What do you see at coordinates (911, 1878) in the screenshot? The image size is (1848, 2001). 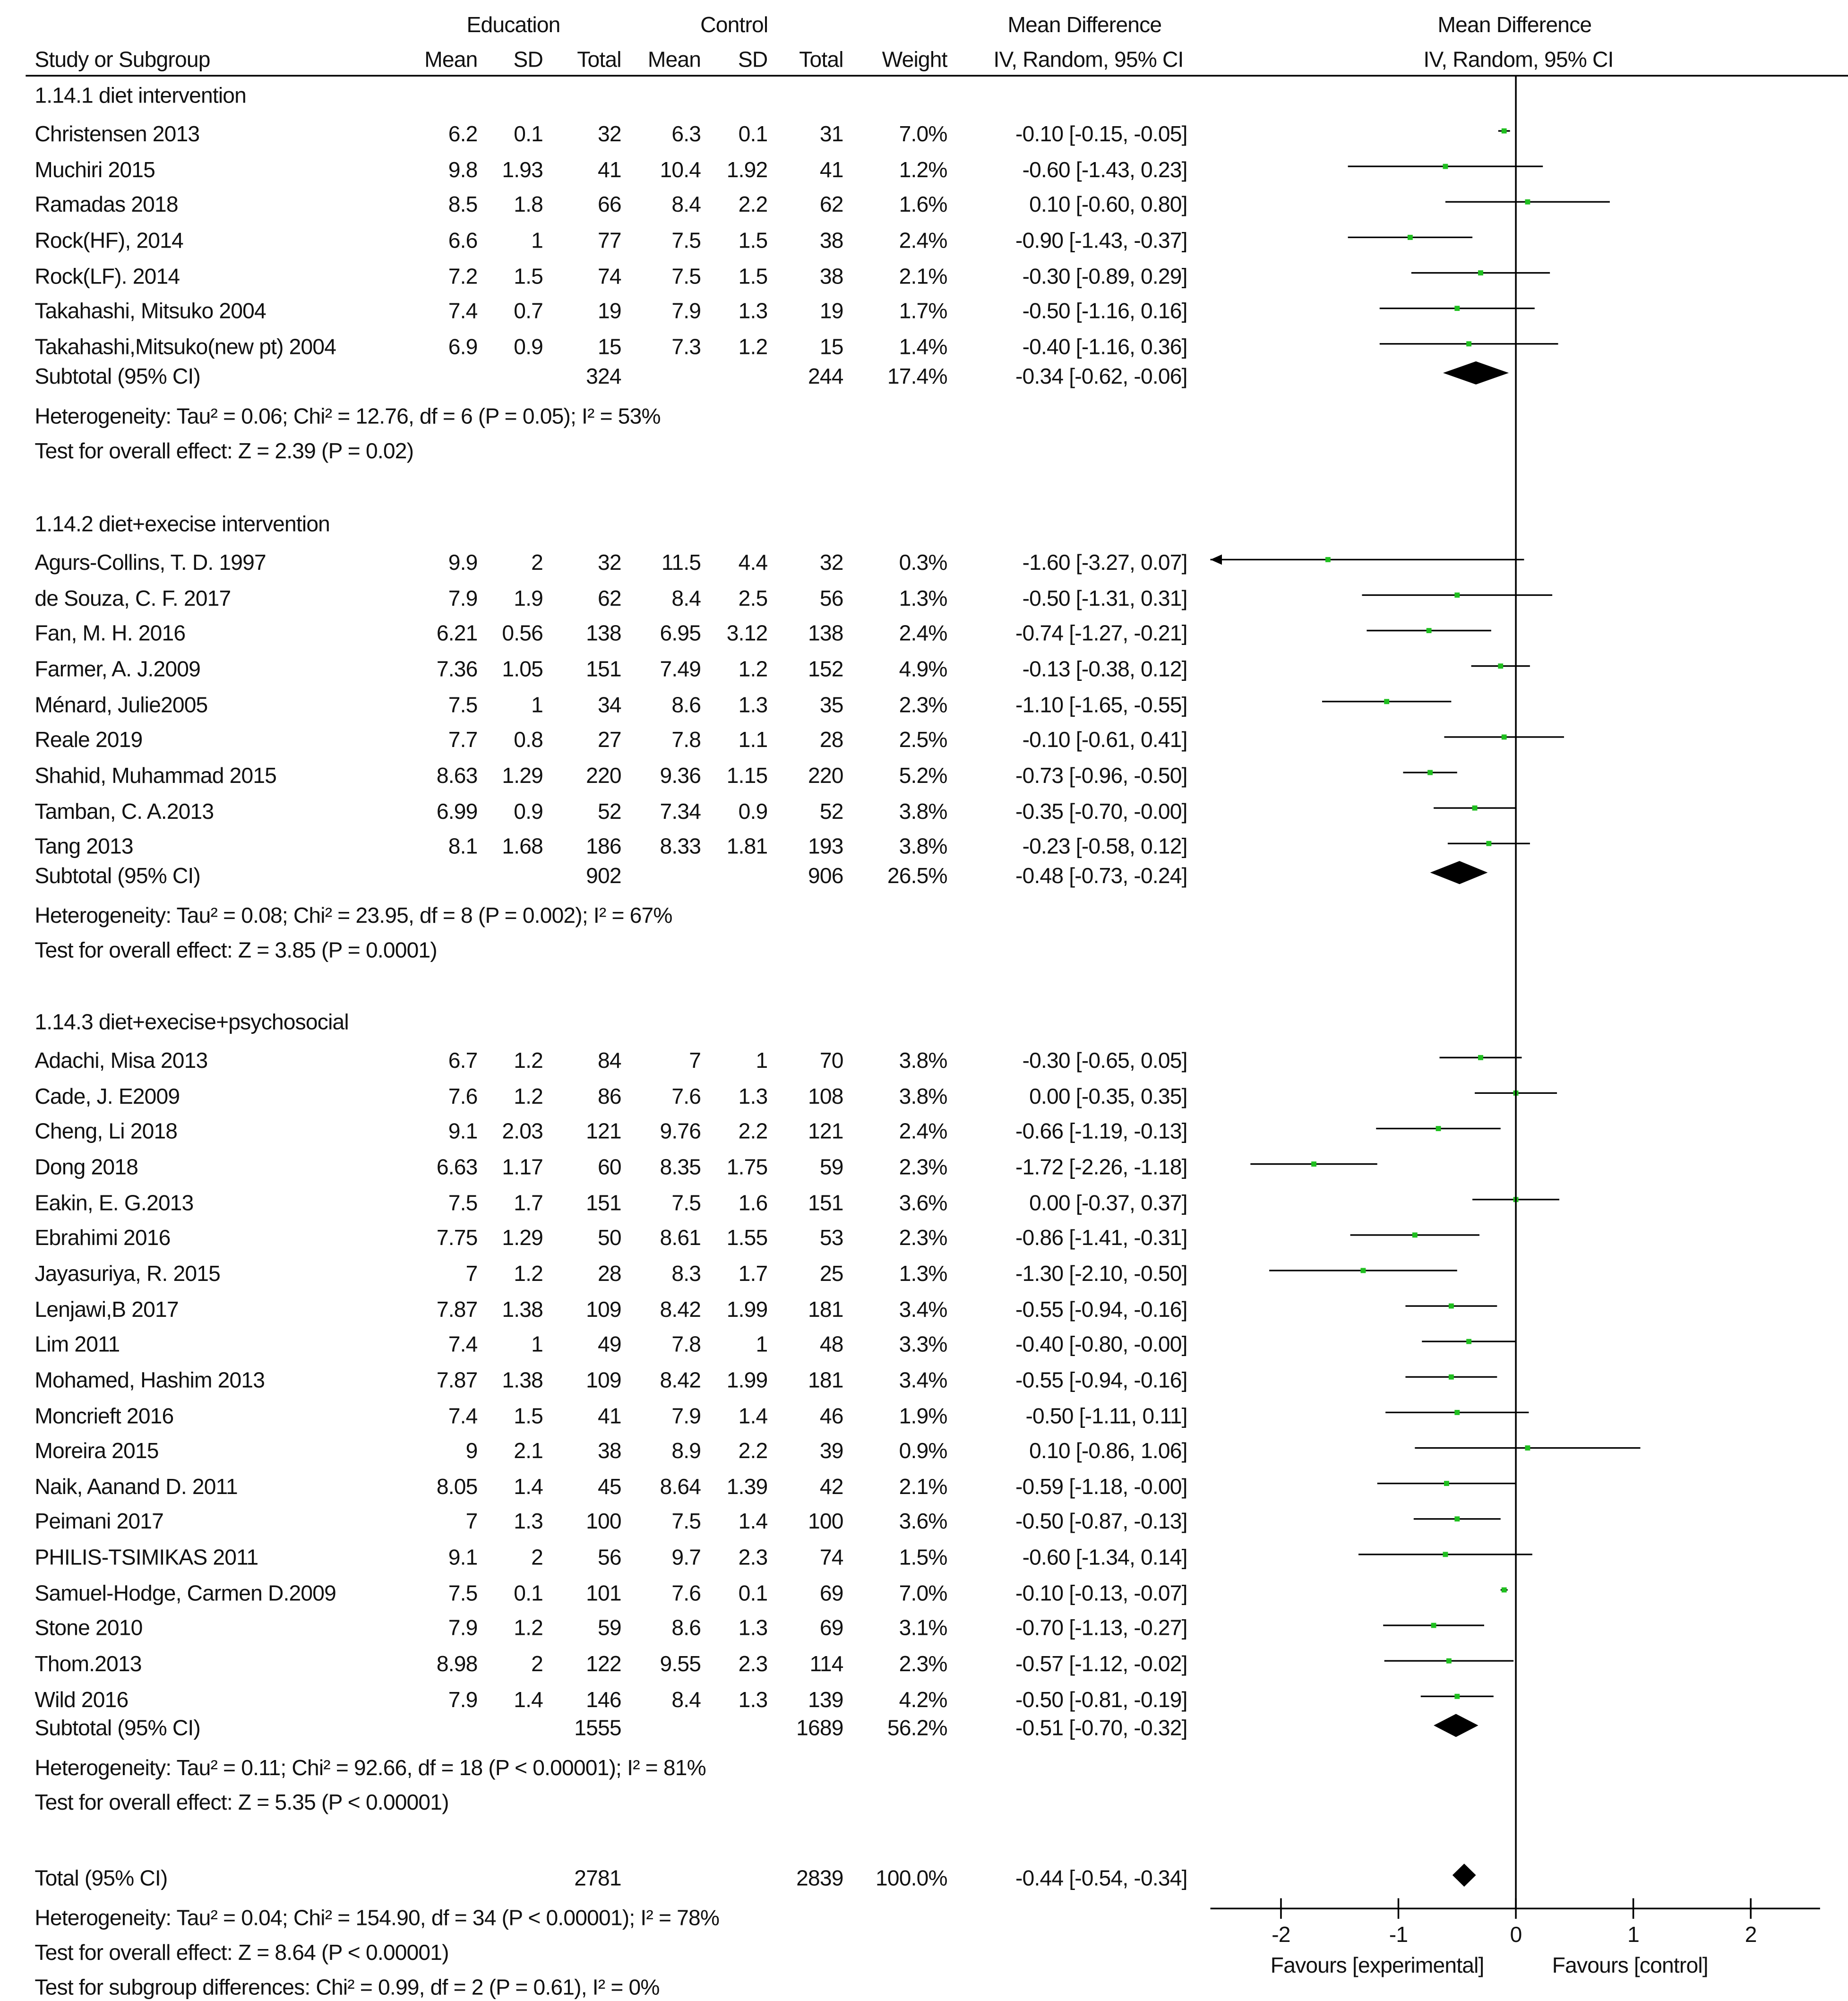 I see `total-weight: 100.0%` at bounding box center [911, 1878].